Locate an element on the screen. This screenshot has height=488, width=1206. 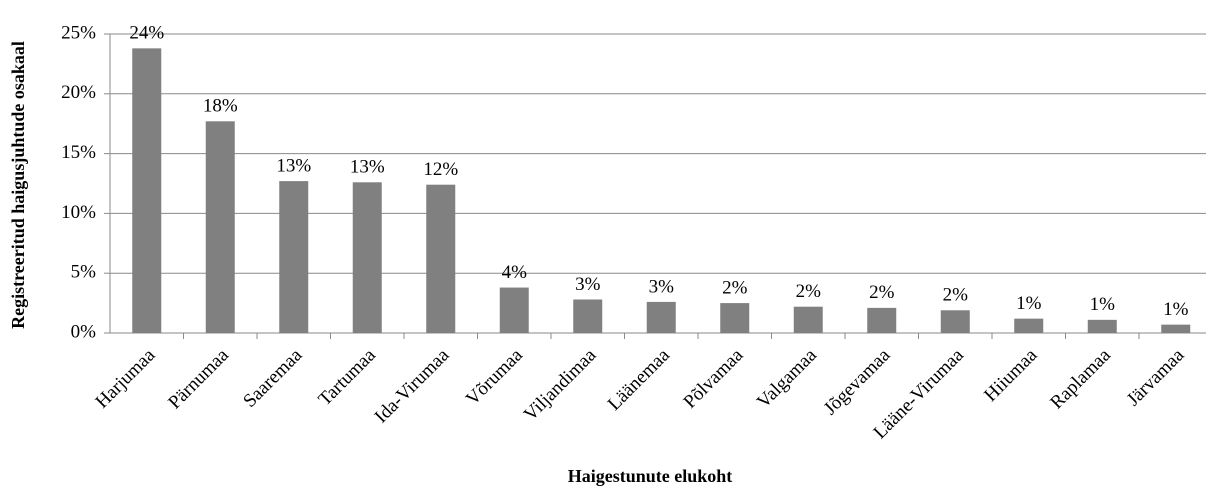
x-tick-label: Järvamaa is located at coordinates (1156, 377).